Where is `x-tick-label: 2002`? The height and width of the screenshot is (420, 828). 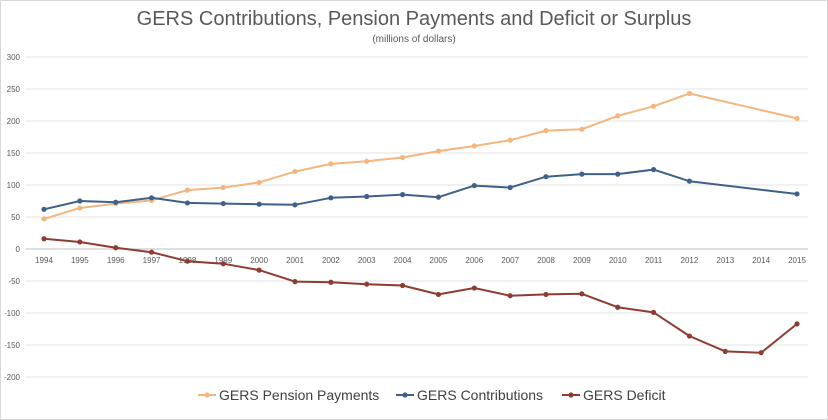 x-tick-label: 2002 is located at coordinates (331, 260).